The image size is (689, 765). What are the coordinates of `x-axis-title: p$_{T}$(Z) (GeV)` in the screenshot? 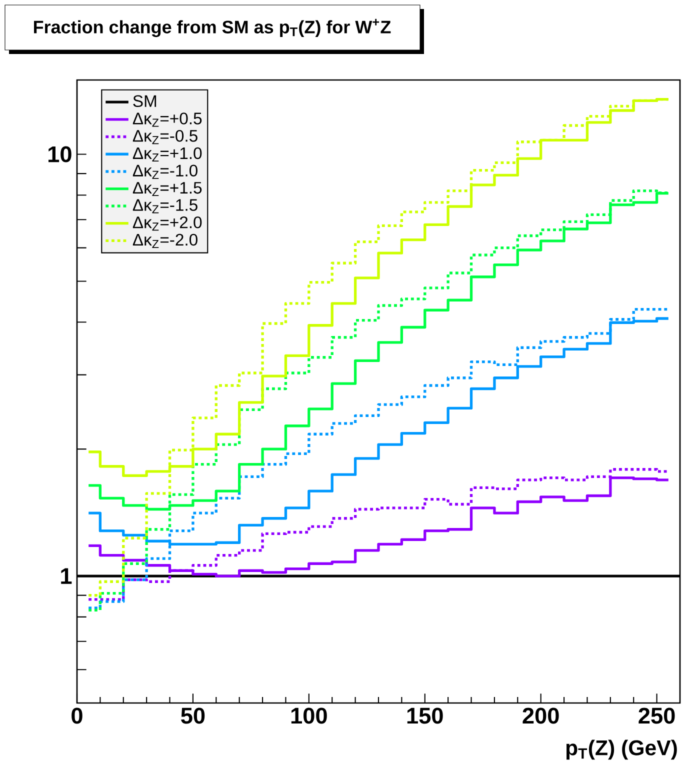 It's located at (621, 750).